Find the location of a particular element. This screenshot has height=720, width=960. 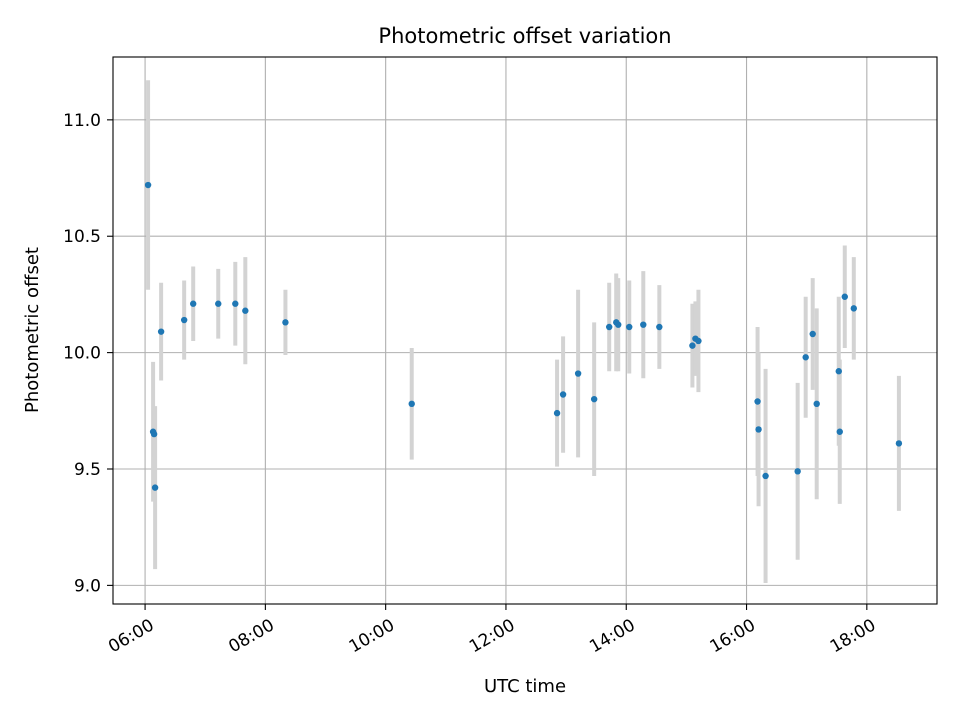

y-tick-label: 9.5 is located at coordinates (87, 470).